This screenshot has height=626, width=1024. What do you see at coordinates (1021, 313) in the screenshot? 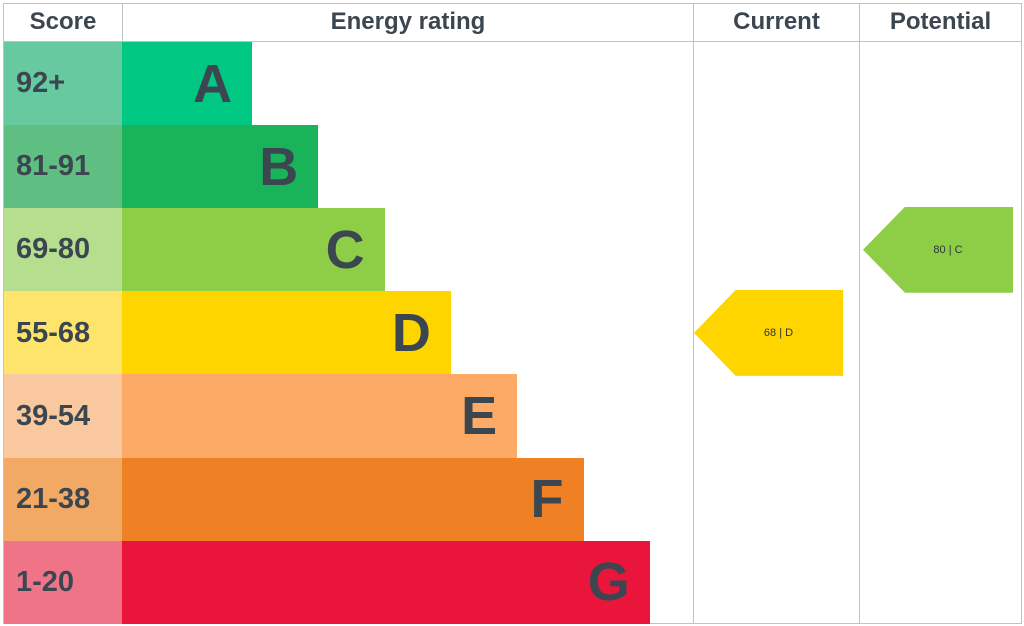
I see `right-border` at bounding box center [1021, 313].